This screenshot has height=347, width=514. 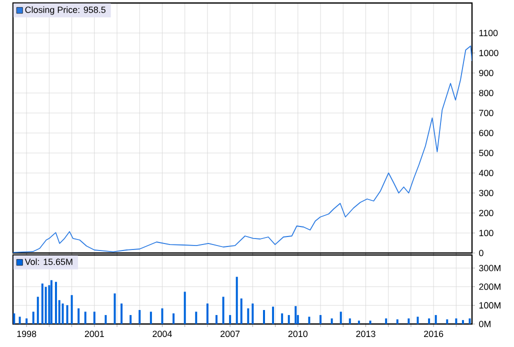 What do you see at coordinates (489, 305) in the screenshot?
I see `y-tick-label: 100M` at bounding box center [489, 305].